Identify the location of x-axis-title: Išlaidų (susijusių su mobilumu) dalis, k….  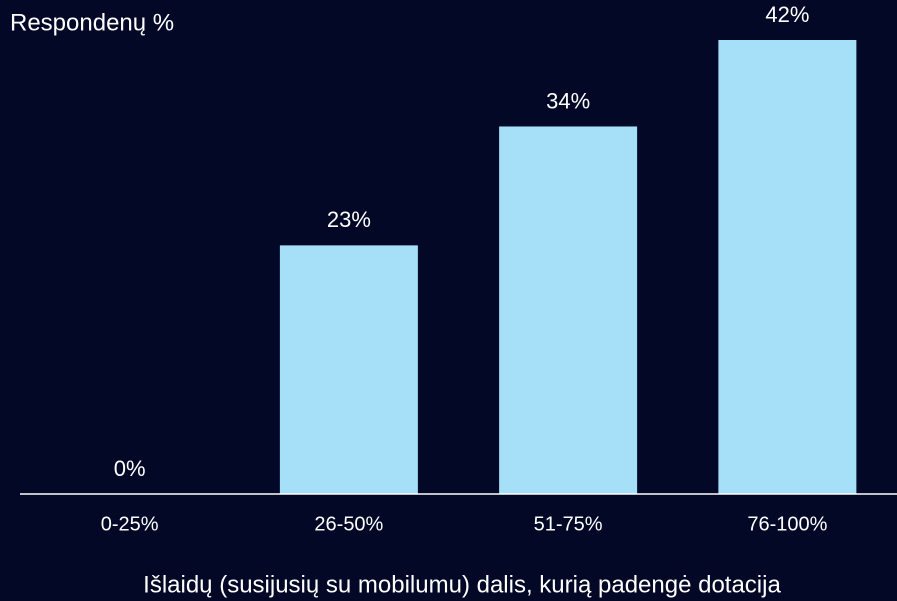
(462, 584).